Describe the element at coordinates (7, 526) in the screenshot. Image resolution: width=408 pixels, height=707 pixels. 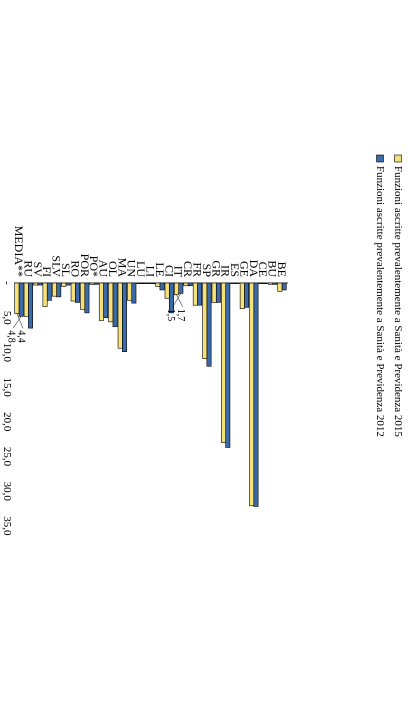
I see `value-tick-label: 35,0` at that location.